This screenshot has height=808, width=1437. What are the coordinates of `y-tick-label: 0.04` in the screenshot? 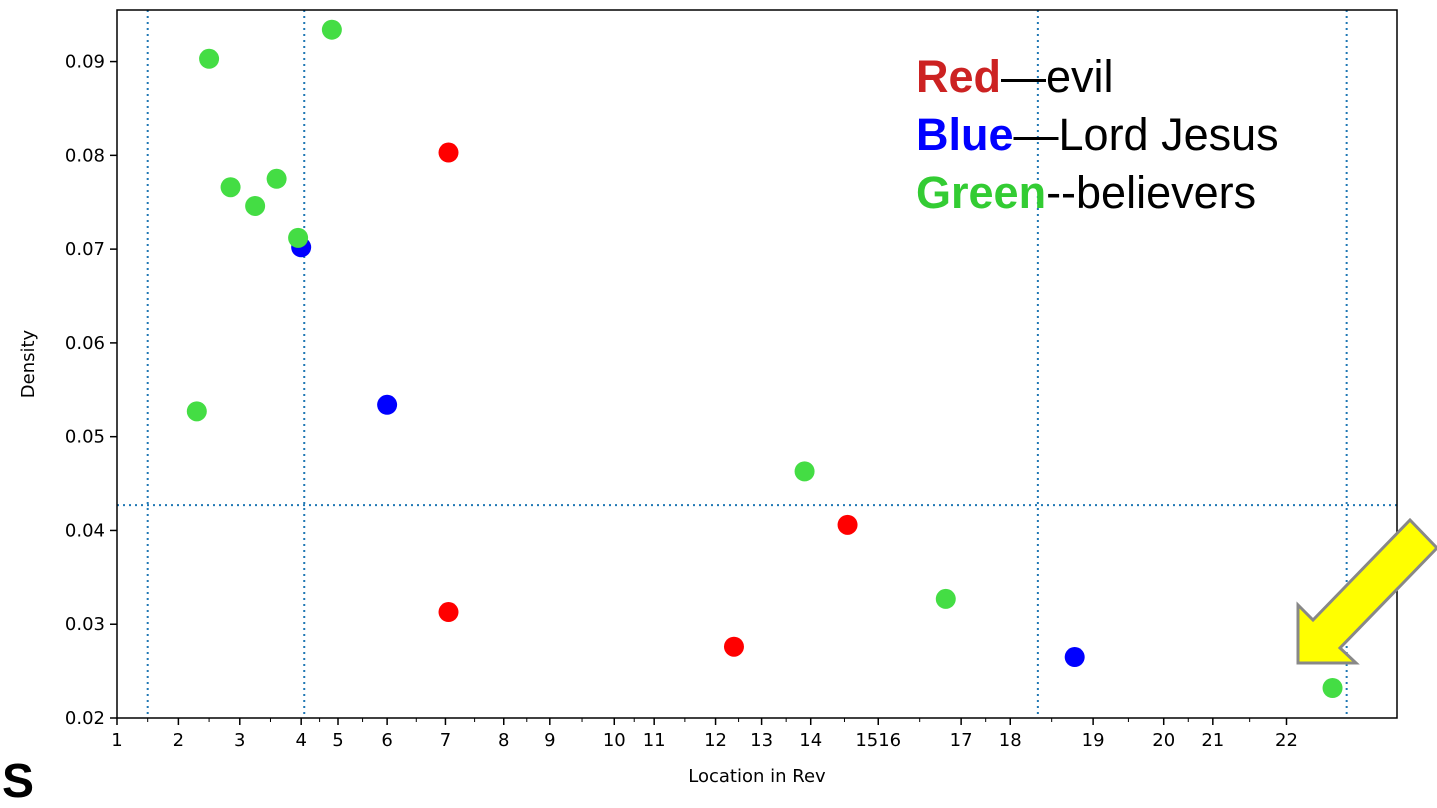 It's located at (85, 530).